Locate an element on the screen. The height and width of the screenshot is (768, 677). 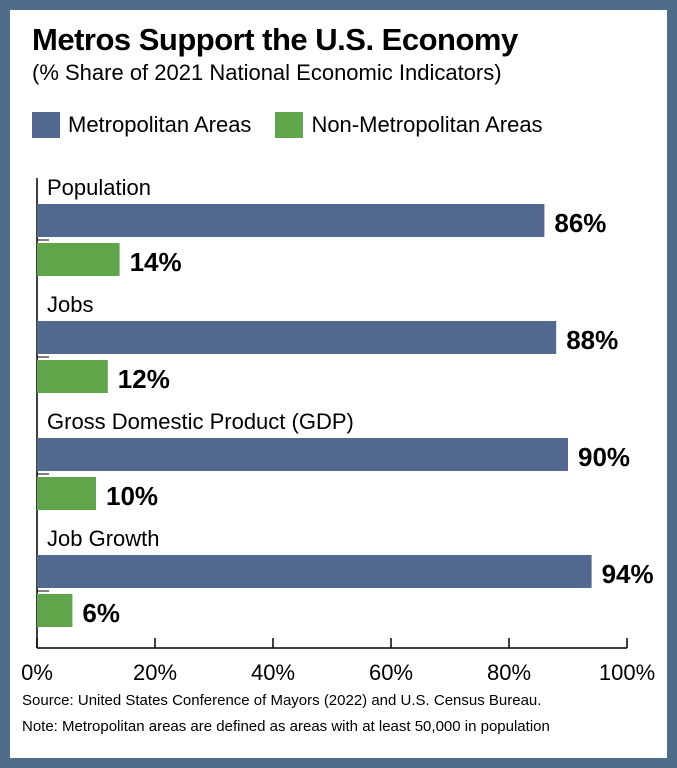
legend-label-metro: Metropolitan Areas is located at coordinates (160, 124).